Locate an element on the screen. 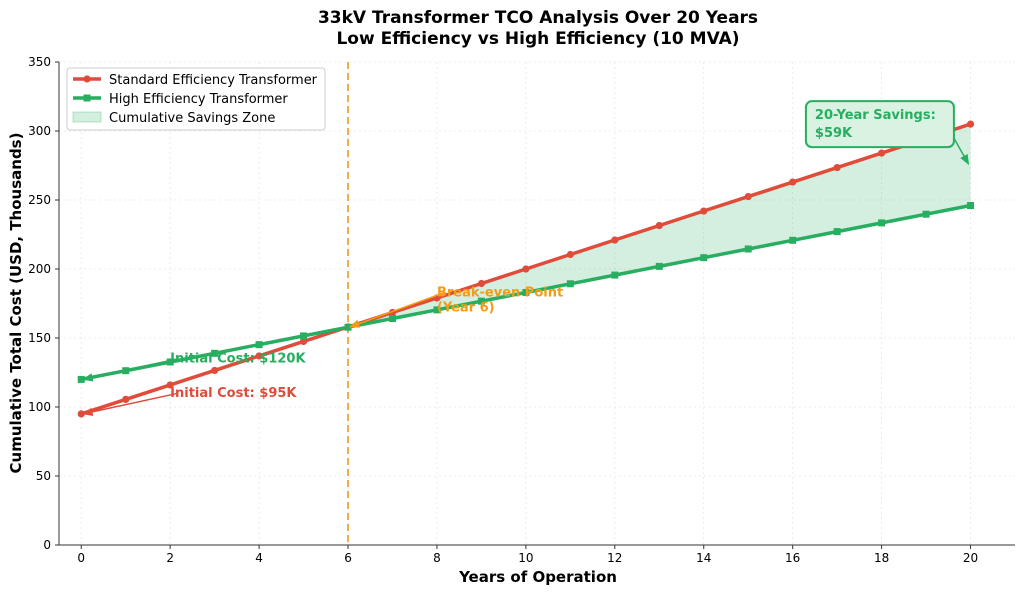 This screenshot has height=594, width=1024. x-tick-label-4: 4 is located at coordinates (259, 558).